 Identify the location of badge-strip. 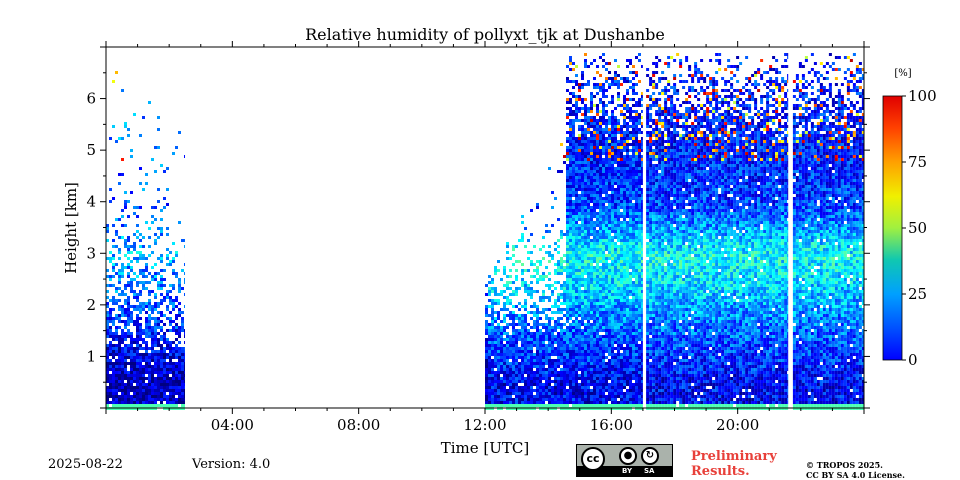
(624, 471).